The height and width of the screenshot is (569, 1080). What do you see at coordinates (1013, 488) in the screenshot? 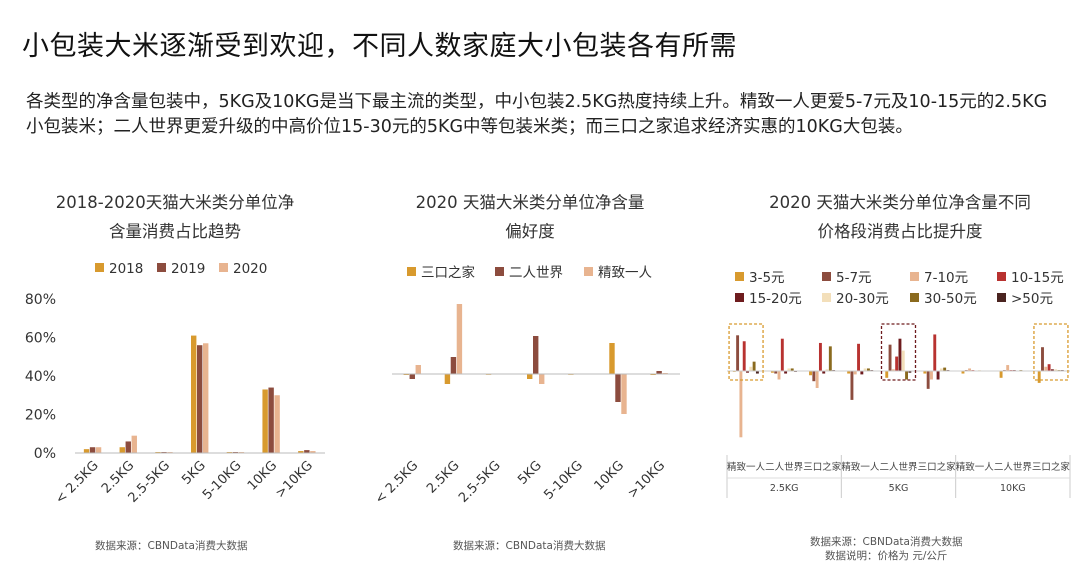
I see `group-label: 10KG` at bounding box center [1013, 488].